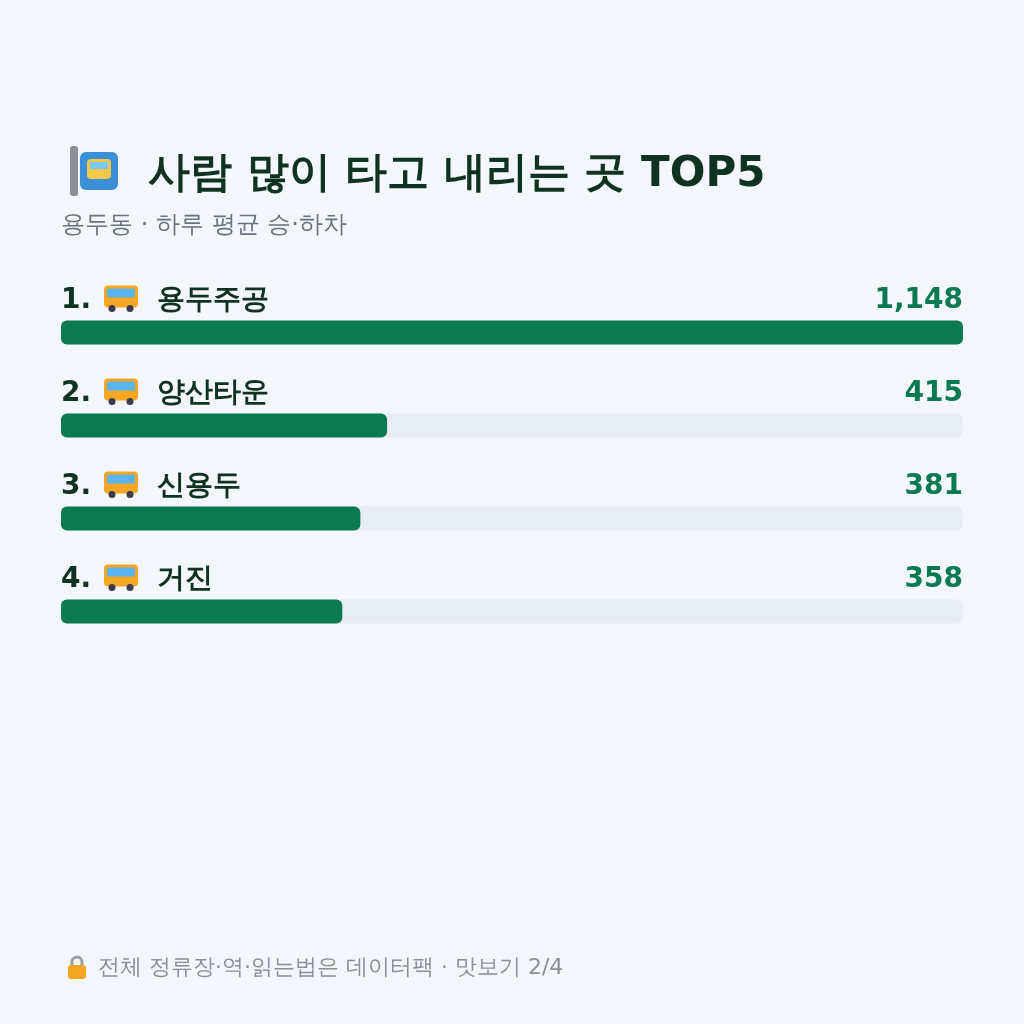 Image resolution: width=1024 pixels, height=1024 pixels. I want to click on category-label: 1. 용두주공, so click(165, 298).